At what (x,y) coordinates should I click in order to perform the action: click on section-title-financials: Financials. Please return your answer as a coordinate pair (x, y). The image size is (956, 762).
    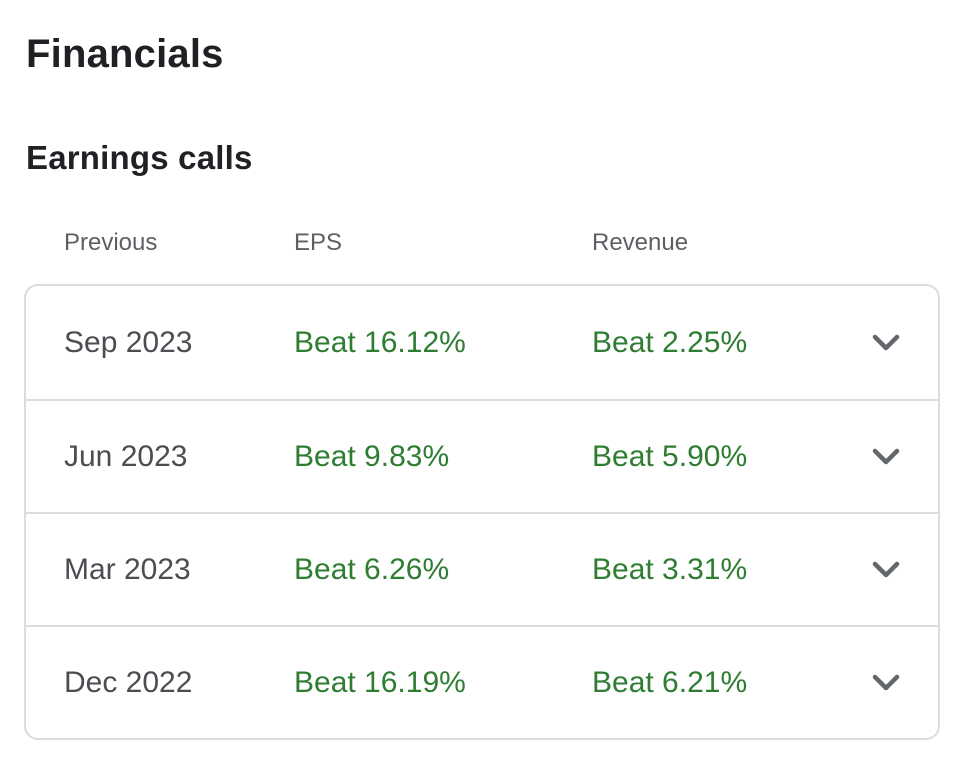
    Looking at the image, I should click on (125, 54).